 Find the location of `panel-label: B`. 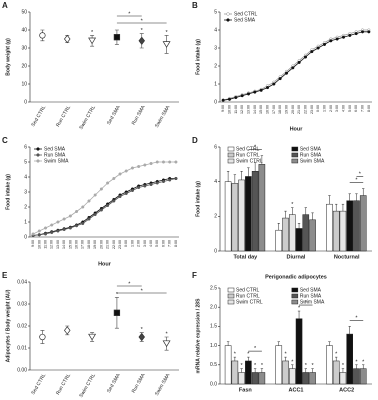

panel-label: B is located at coordinates (195, 5).